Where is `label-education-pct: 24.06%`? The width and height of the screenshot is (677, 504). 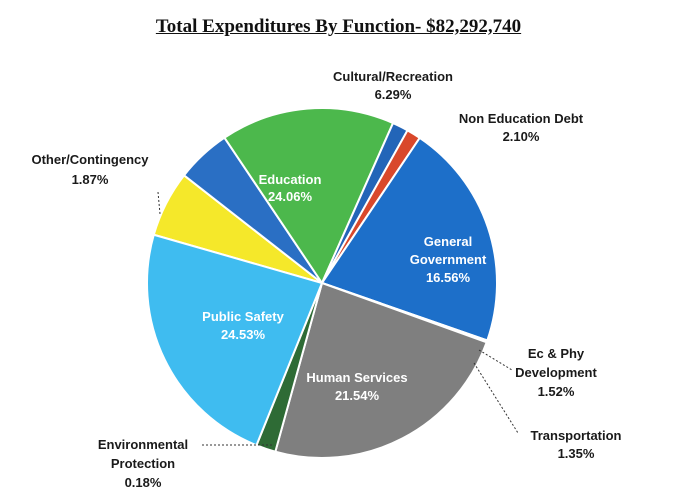 label-education-pct: 24.06% is located at coordinates (290, 196).